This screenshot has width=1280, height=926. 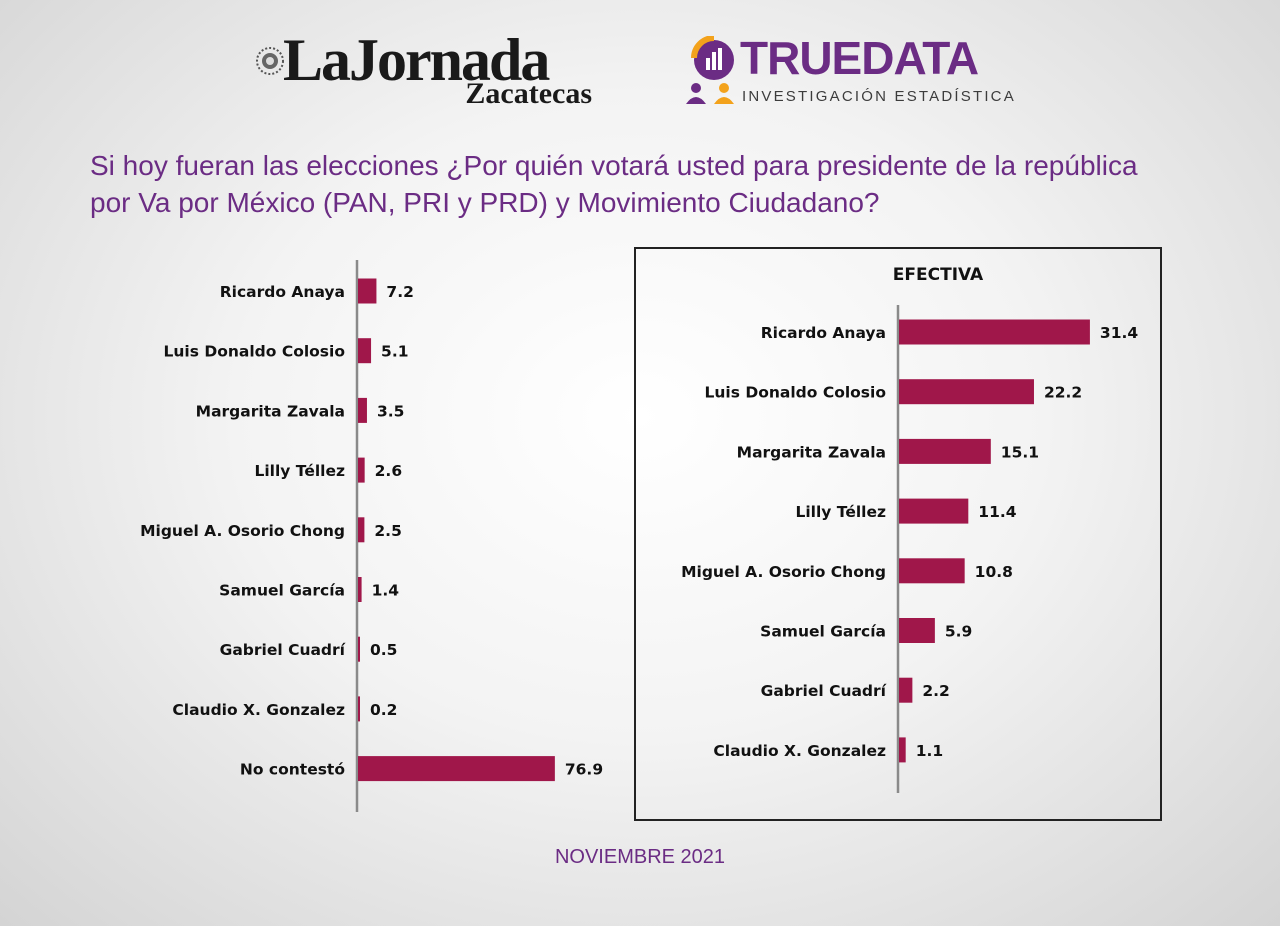 What do you see at coordinates (938, 275) in the screenshot?
I see `efectiva-chart-title: EFECTIVA` at bounding box center [938, 275].